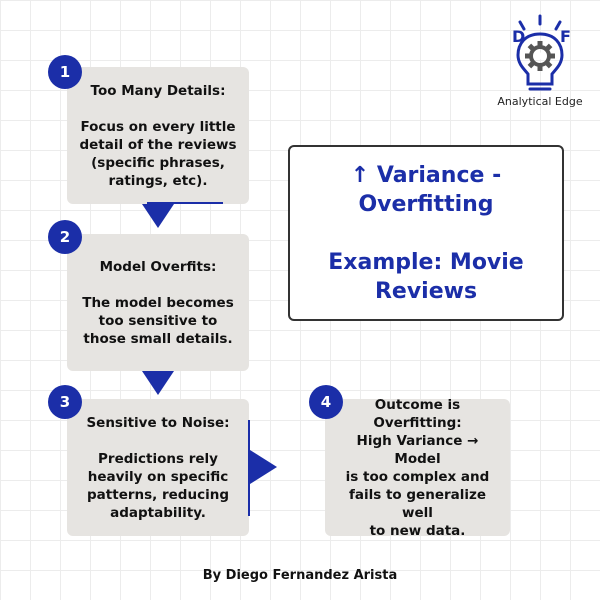 Image resolution: width=600 pixels, height=600 pixels. Describe the element at coordinates (417, 422) in the screenshot. I see `step-4-title-line: Overfitting:` at that location.